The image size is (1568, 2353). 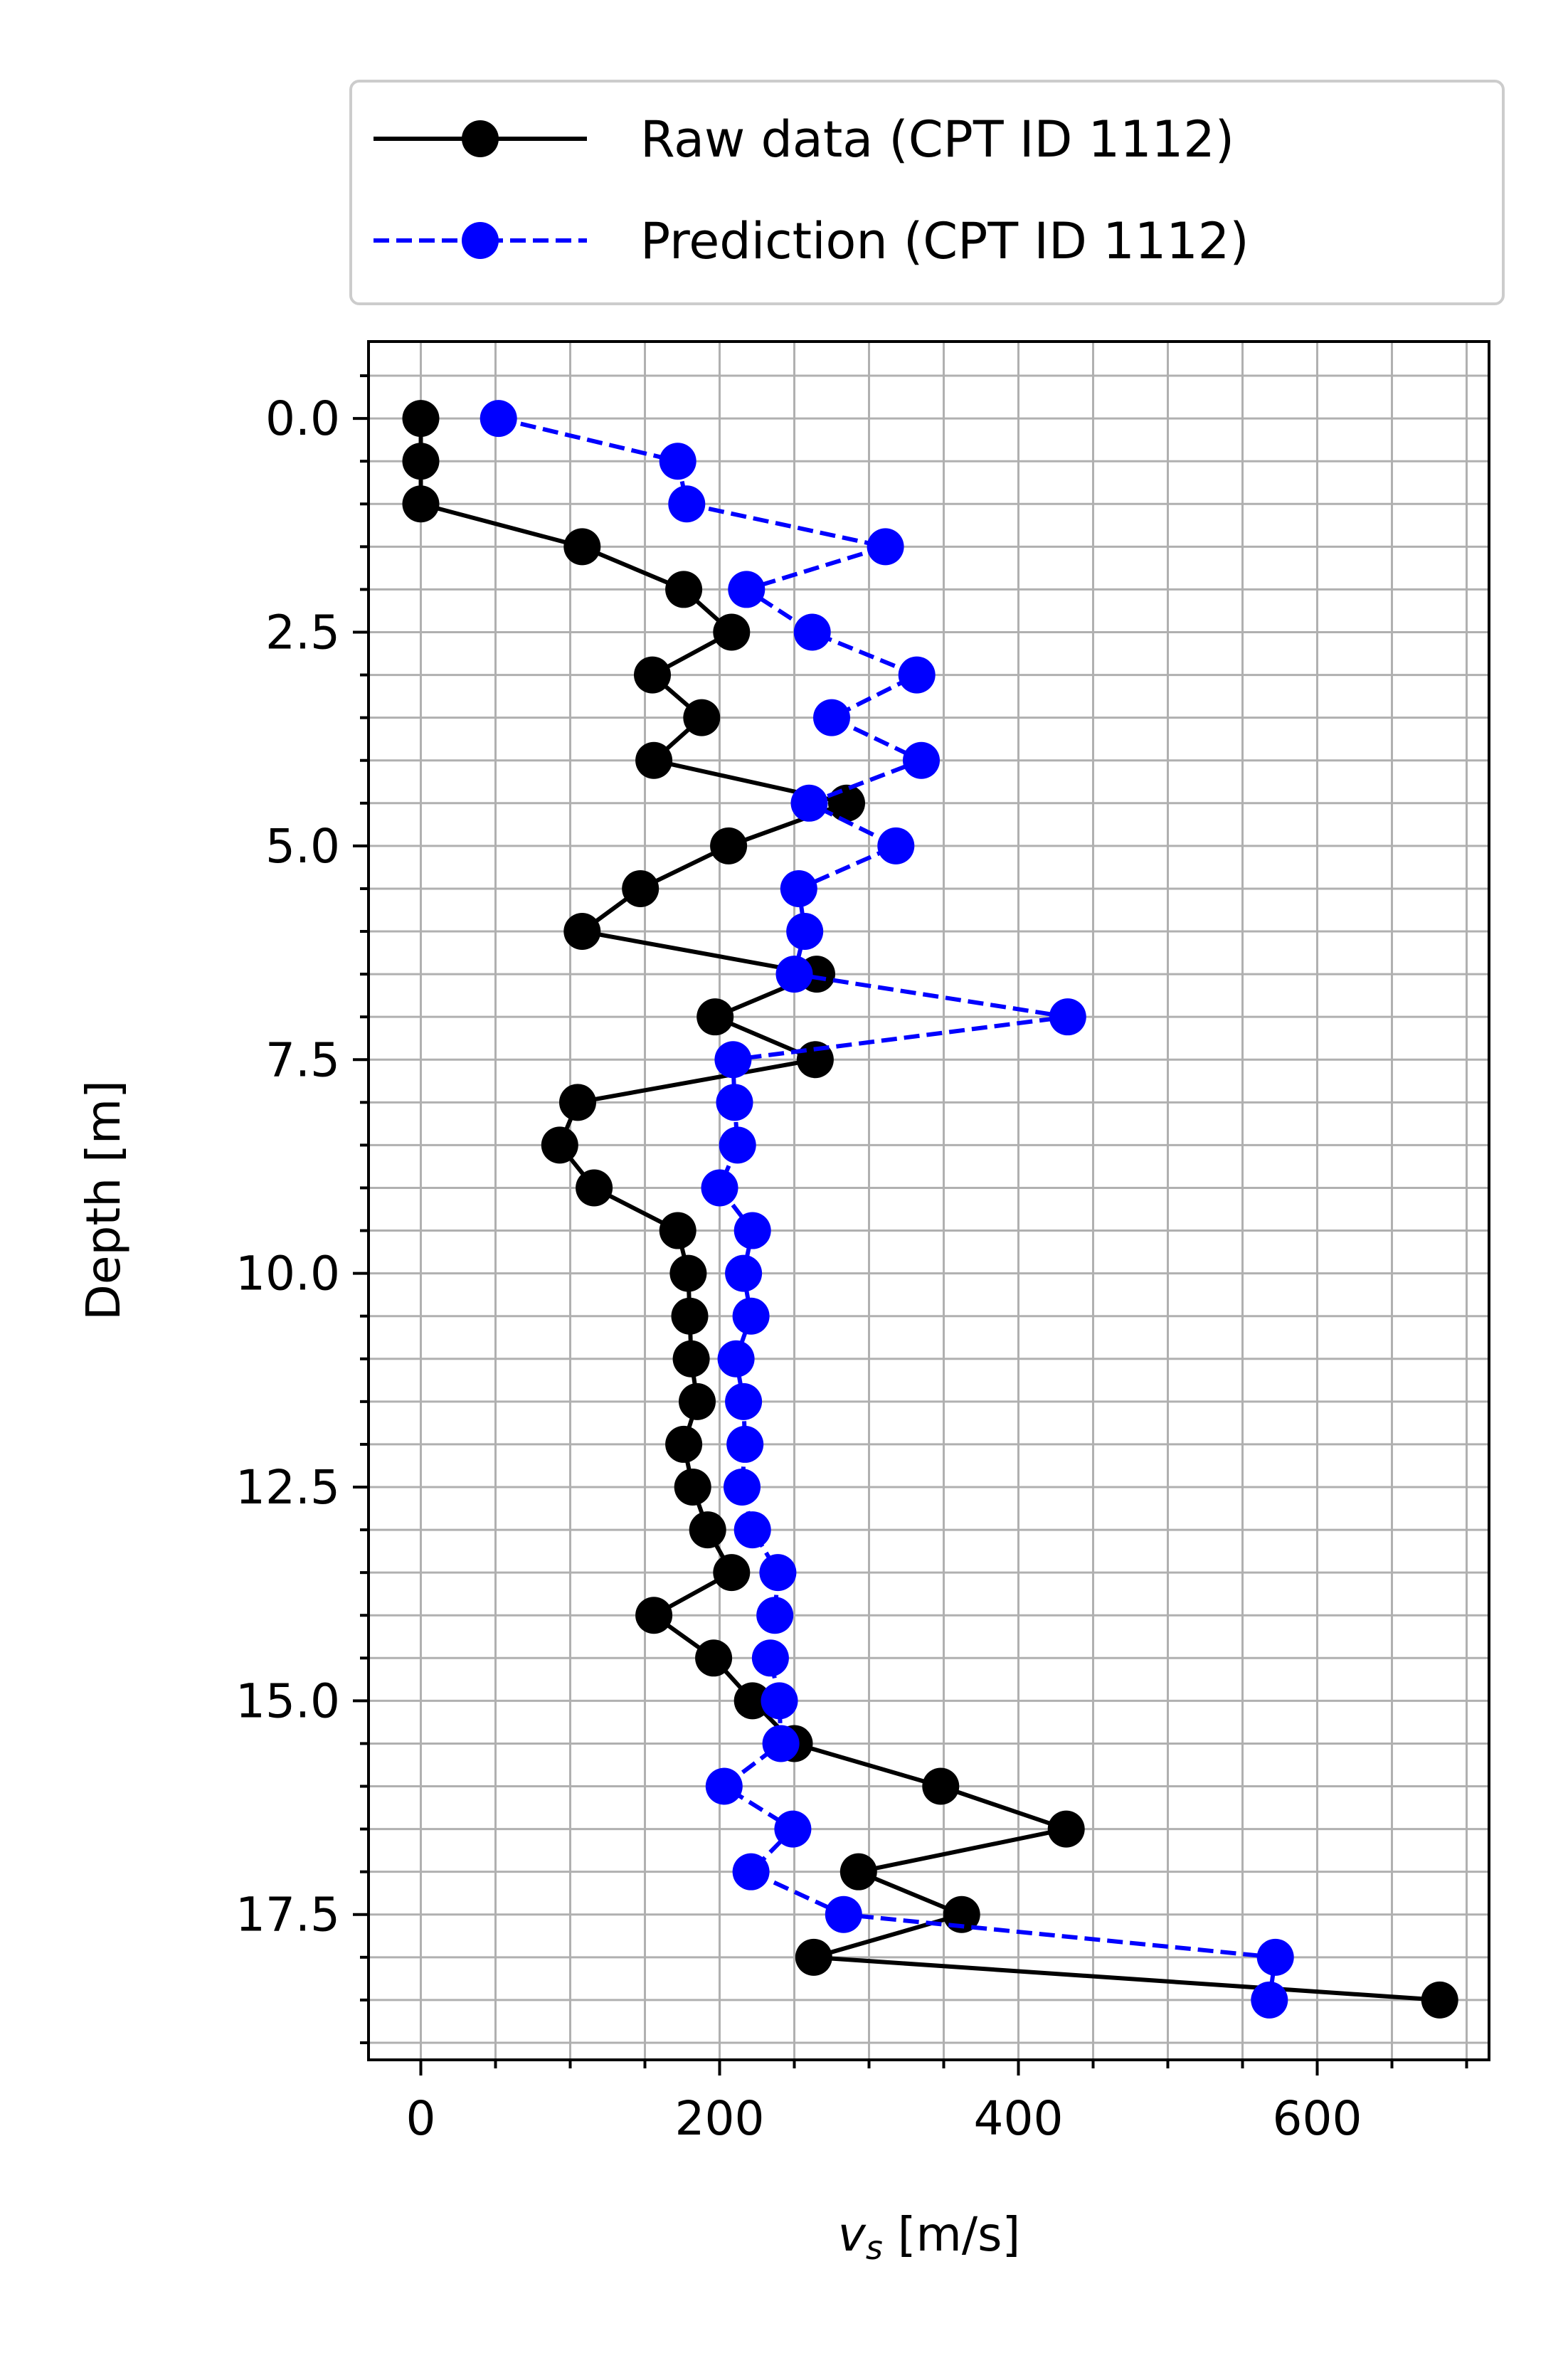 What do you see at coordinates (720, 2118) in the screenshot?
I see `x-tick-label: 200` at bounding box center [720, 2118].